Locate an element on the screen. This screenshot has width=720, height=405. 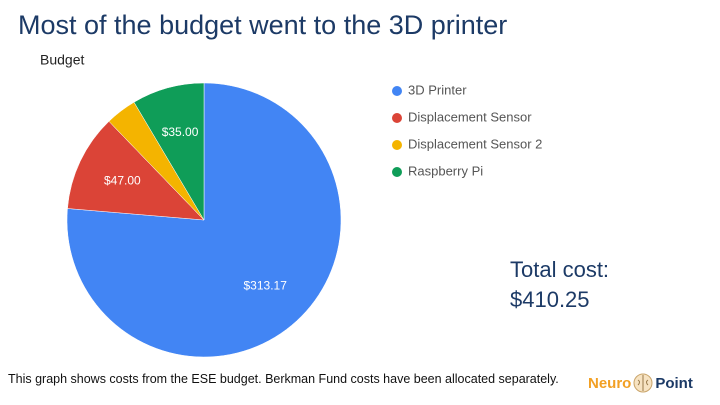
legend-label: 3D Printer is located at coordinates (437, 89).